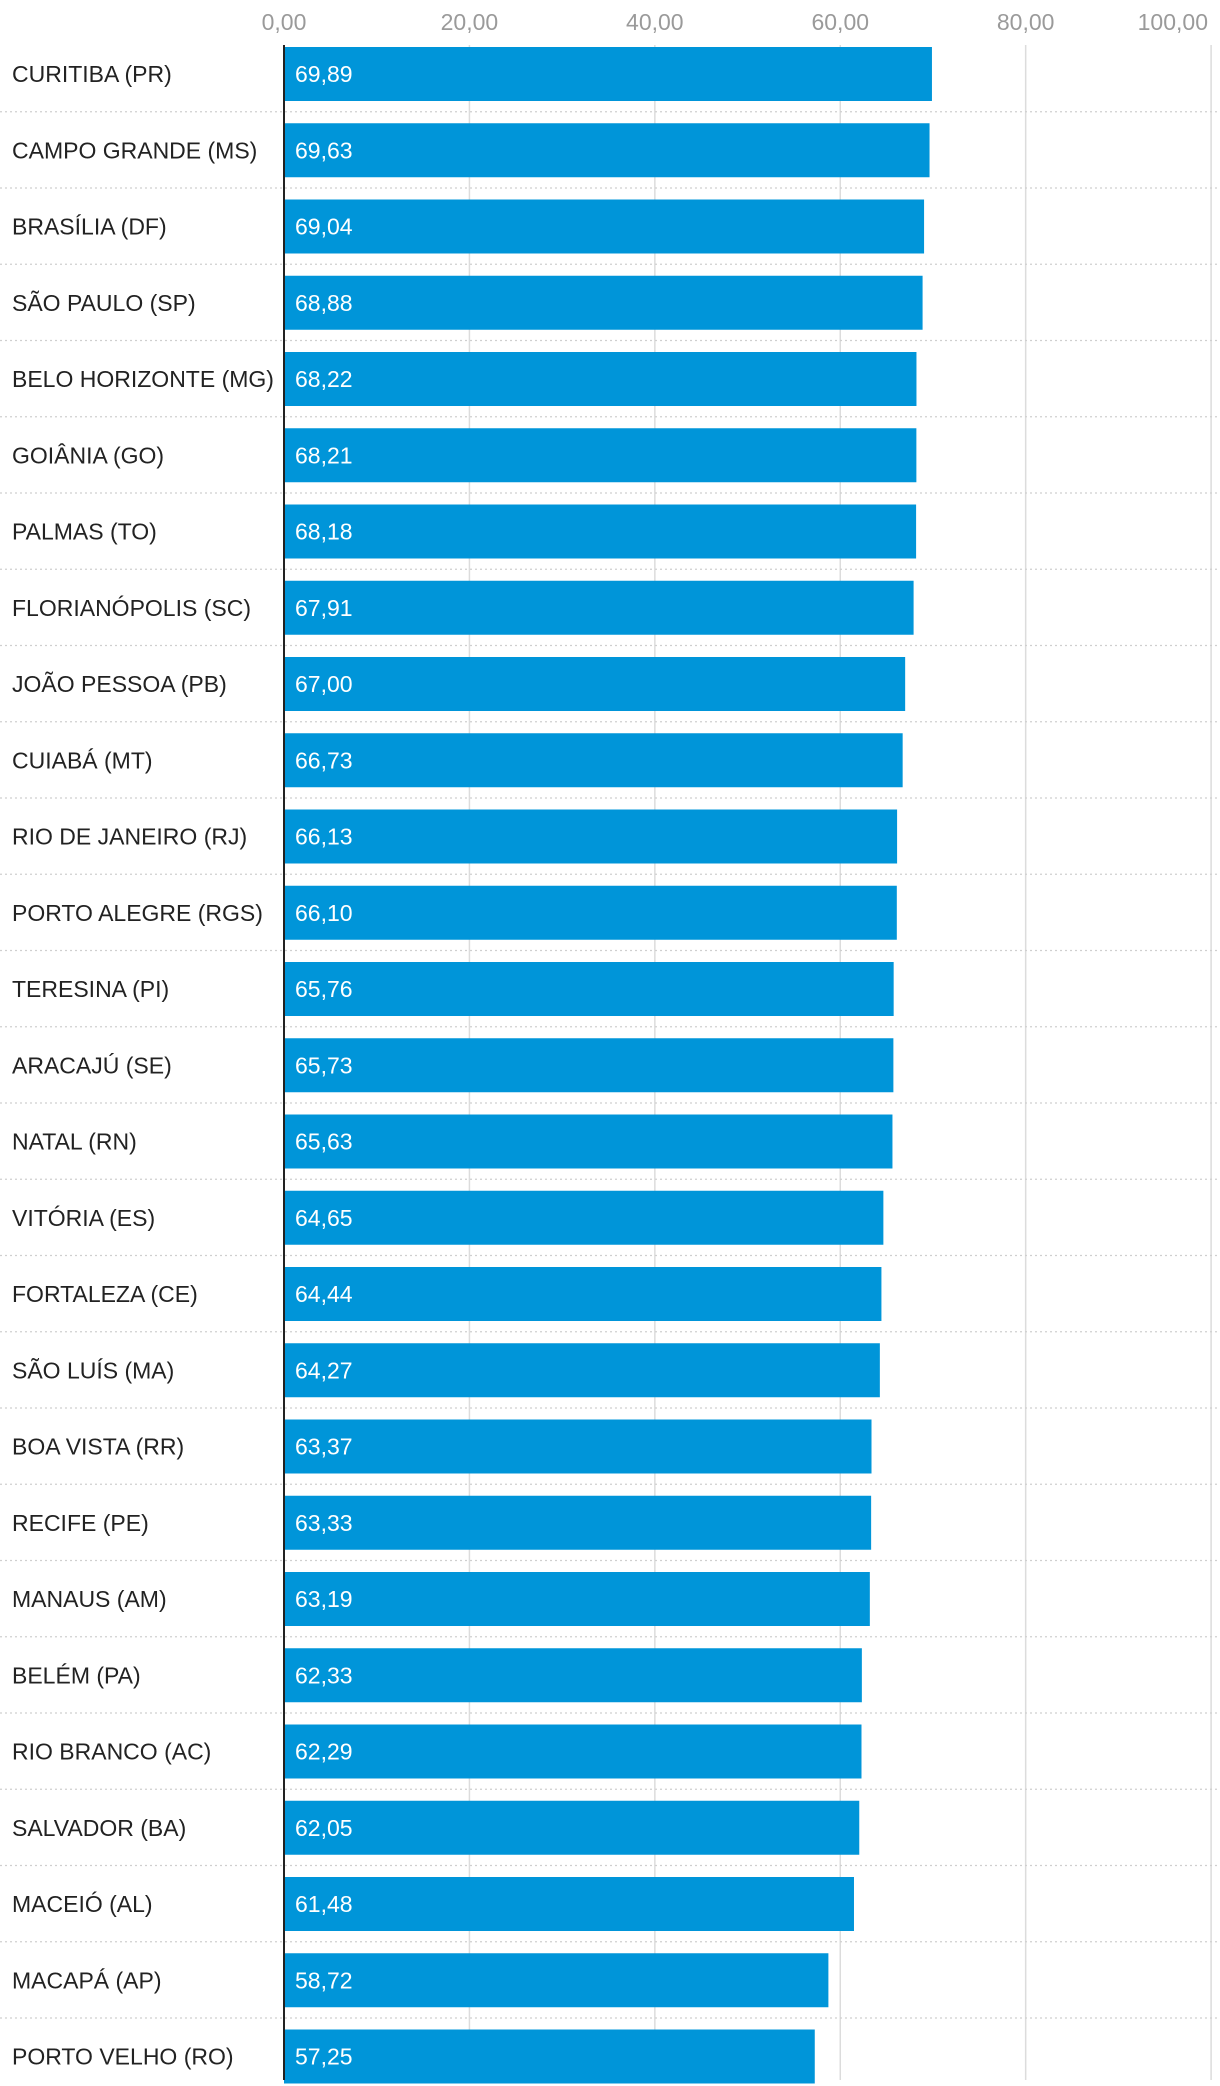  What do you see at coordinates (143, 379) in the screenshot?
I see `category-label: BELO HORIZONTE (MG)` at bounding box center [143, 379].